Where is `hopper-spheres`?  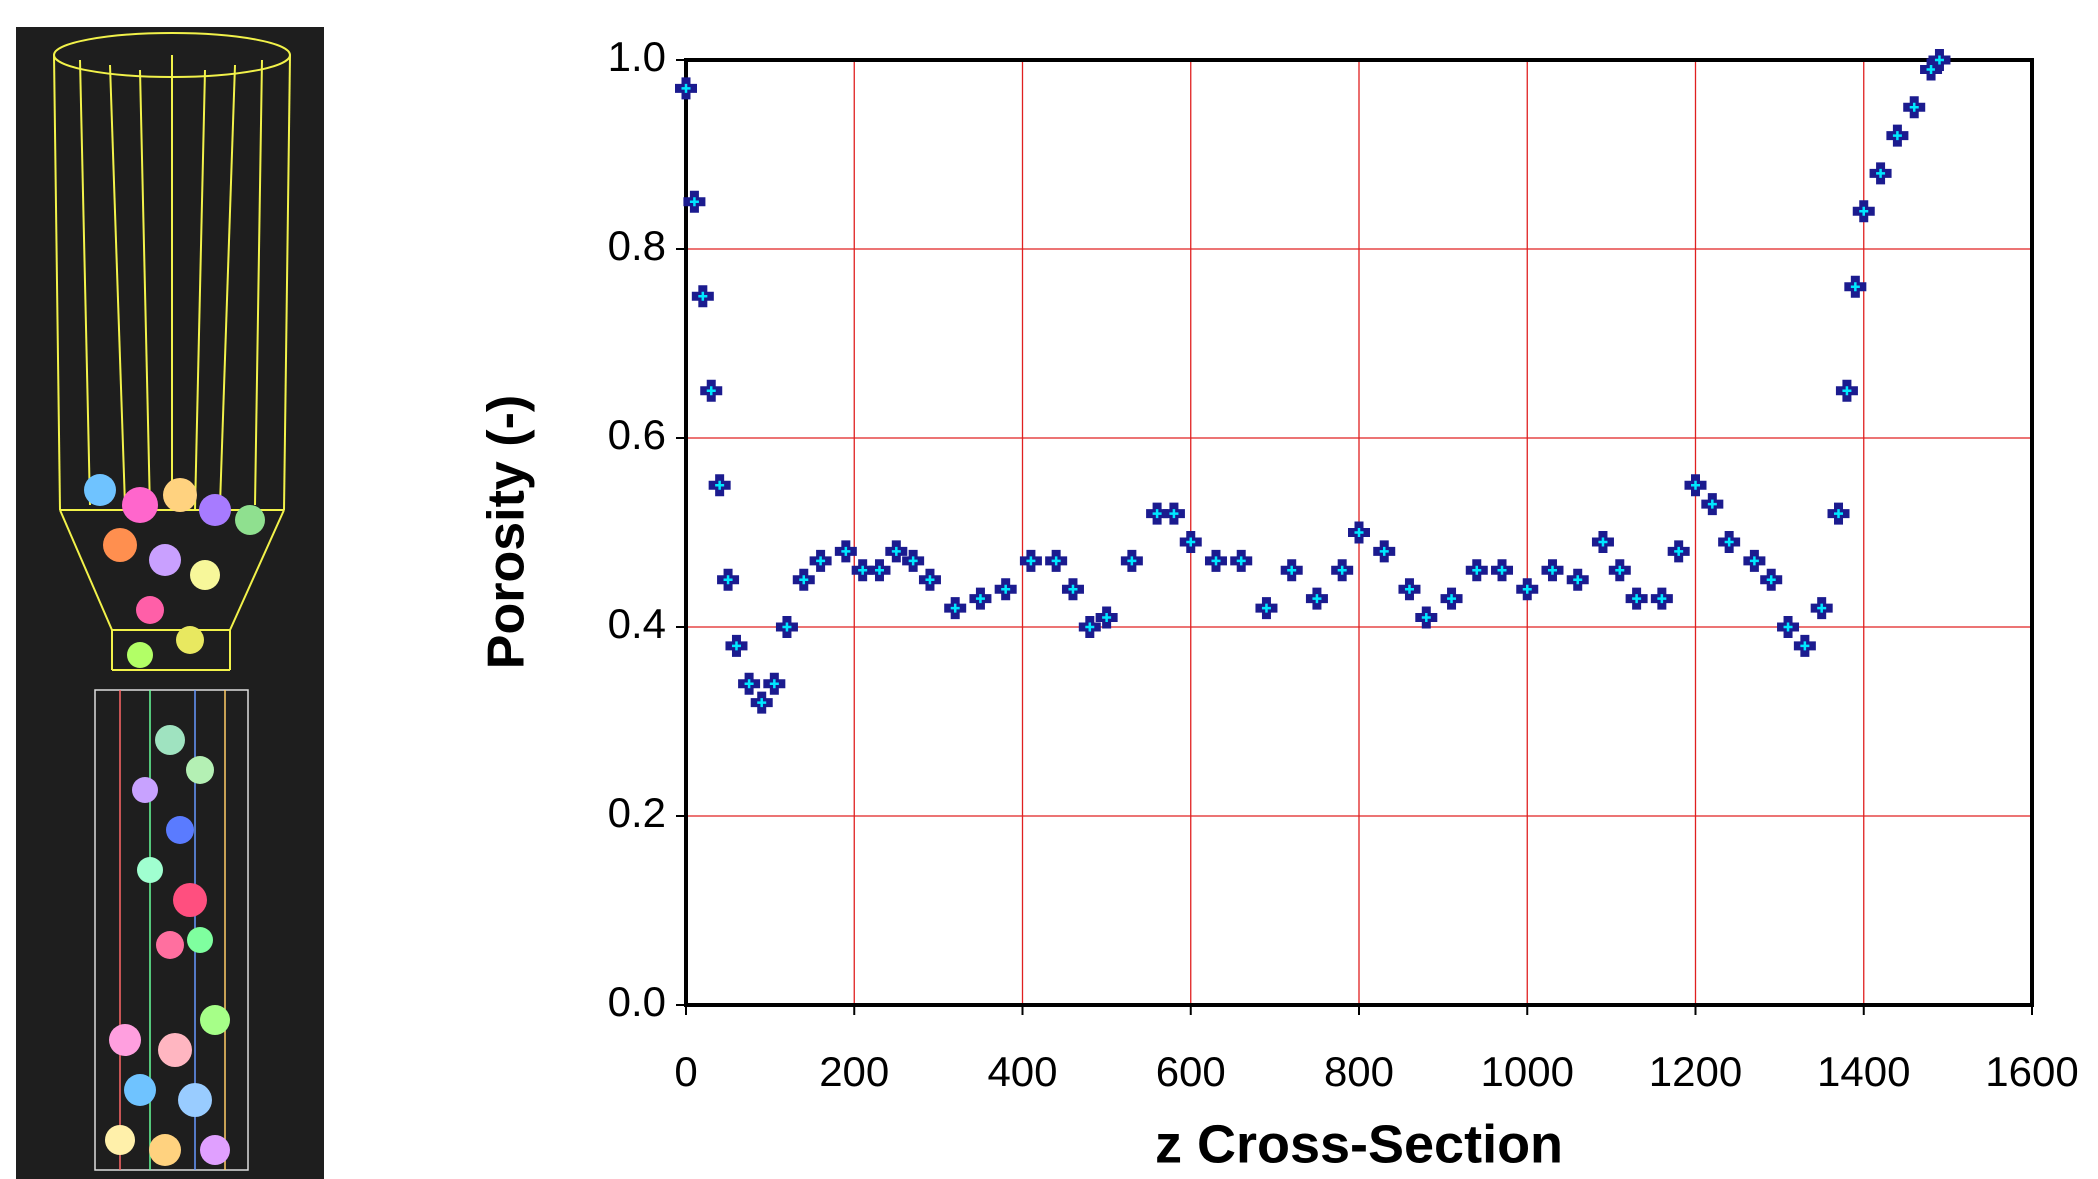 hopper-spheres is located at coordinates (174, 571).